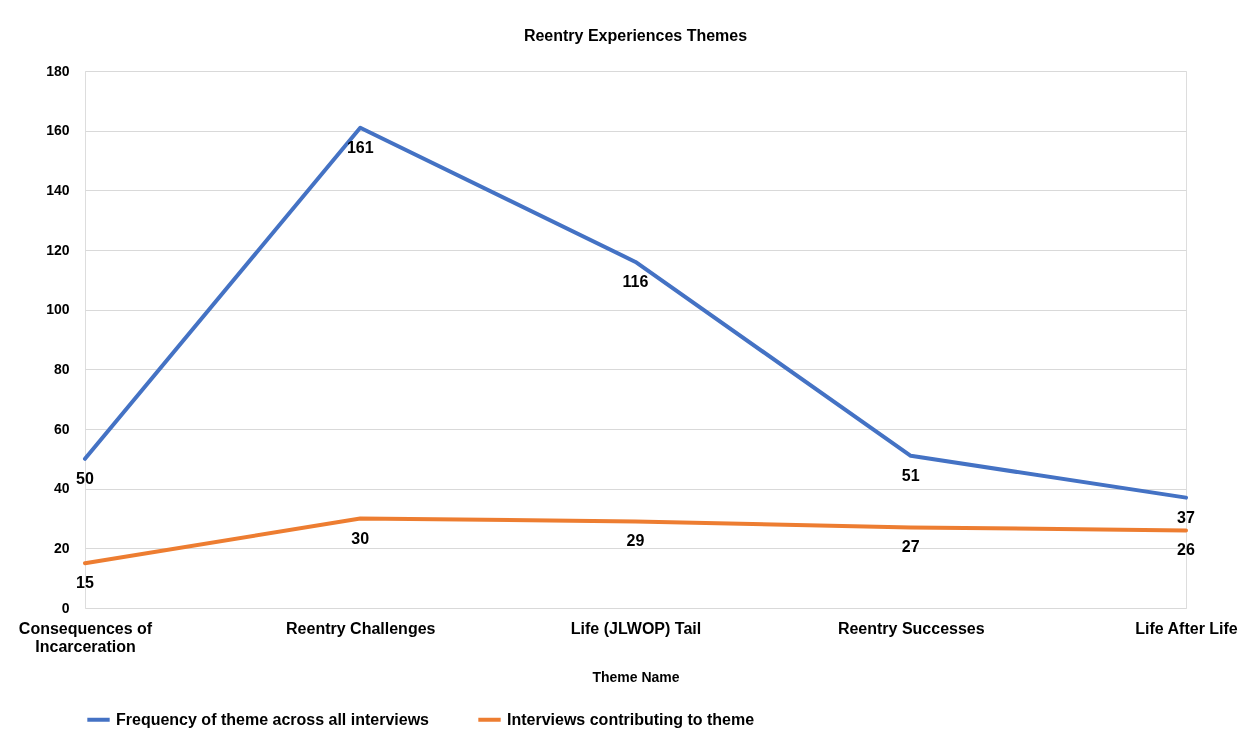 The image size is (1248, 742). Describe the element at coordinates (1186, 628) in the screenshot. I see `x-tick-label: Life After Life` at that location.